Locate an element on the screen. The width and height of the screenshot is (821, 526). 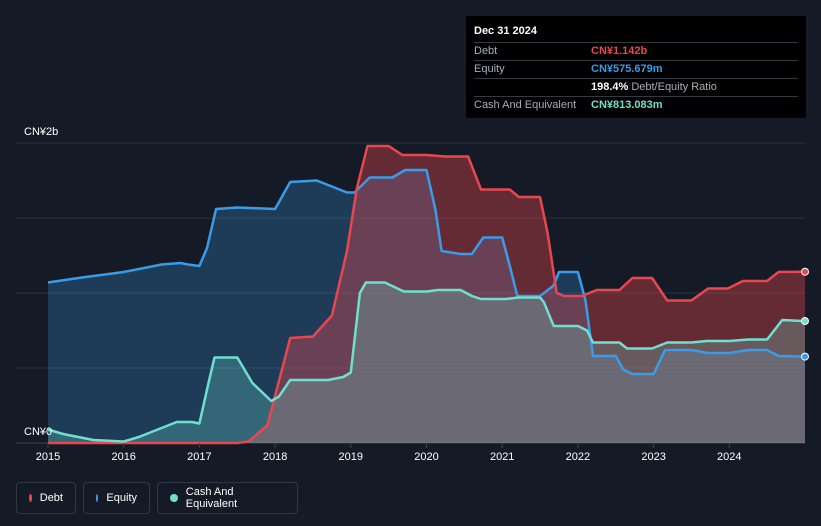
end-marker-equity is located at coordinates (805, 356).